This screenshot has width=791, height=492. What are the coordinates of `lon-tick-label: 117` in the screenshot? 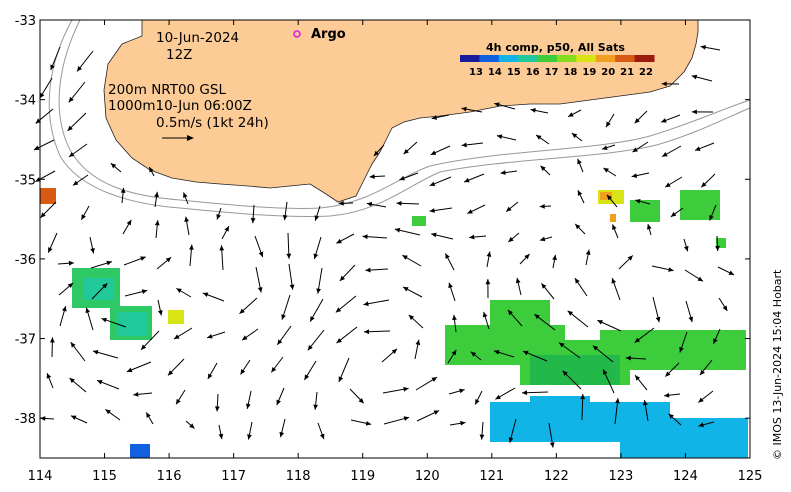 It's located at (233, 476).